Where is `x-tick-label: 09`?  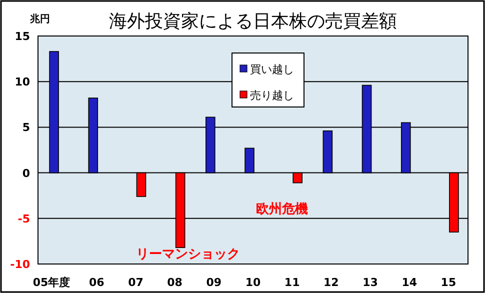 x-tick-label: 09 is located at coordinates (214, 282).